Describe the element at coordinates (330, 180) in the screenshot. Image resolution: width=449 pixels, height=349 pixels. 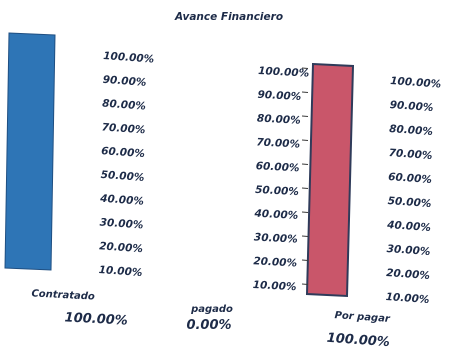
I see `bar-por-pagar` at that location.